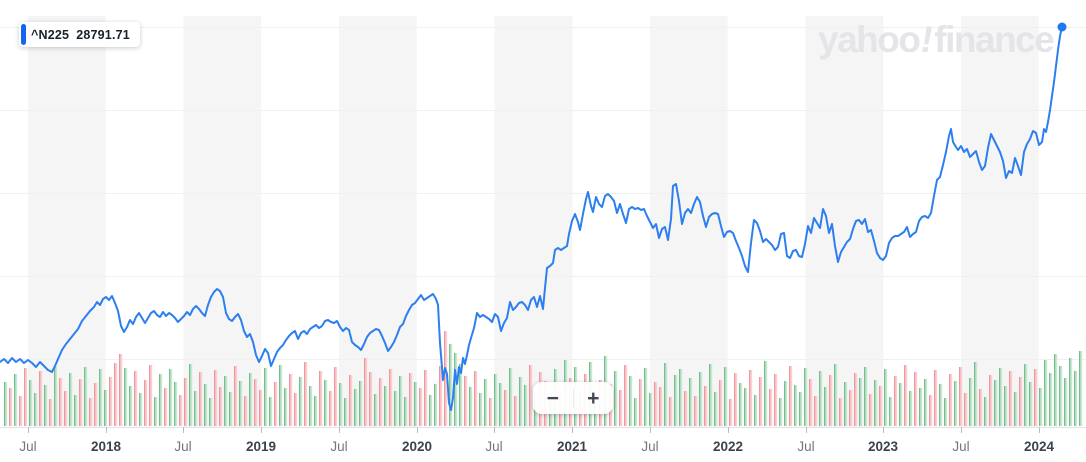  I want to click on zoom-controls-divider, so click(573, 398).